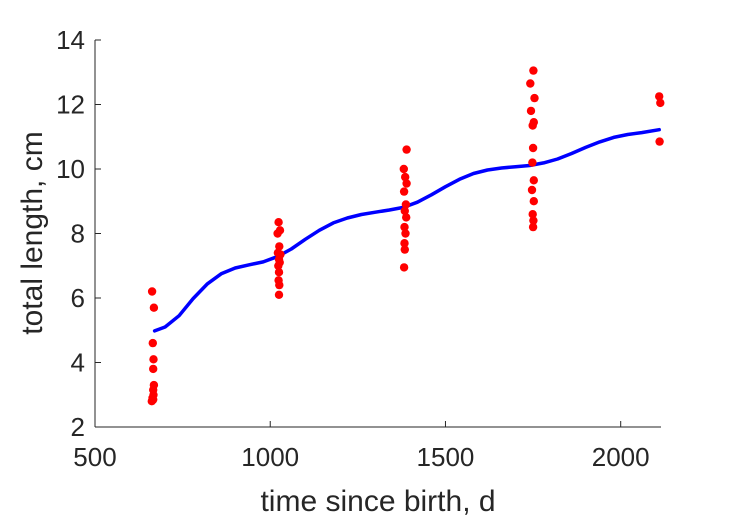 The width and height of the screenshot is (729, 521). Describe the element at coordinates (446, 457) in the screenshot. I see `x-tick-label: 1500` at that location.